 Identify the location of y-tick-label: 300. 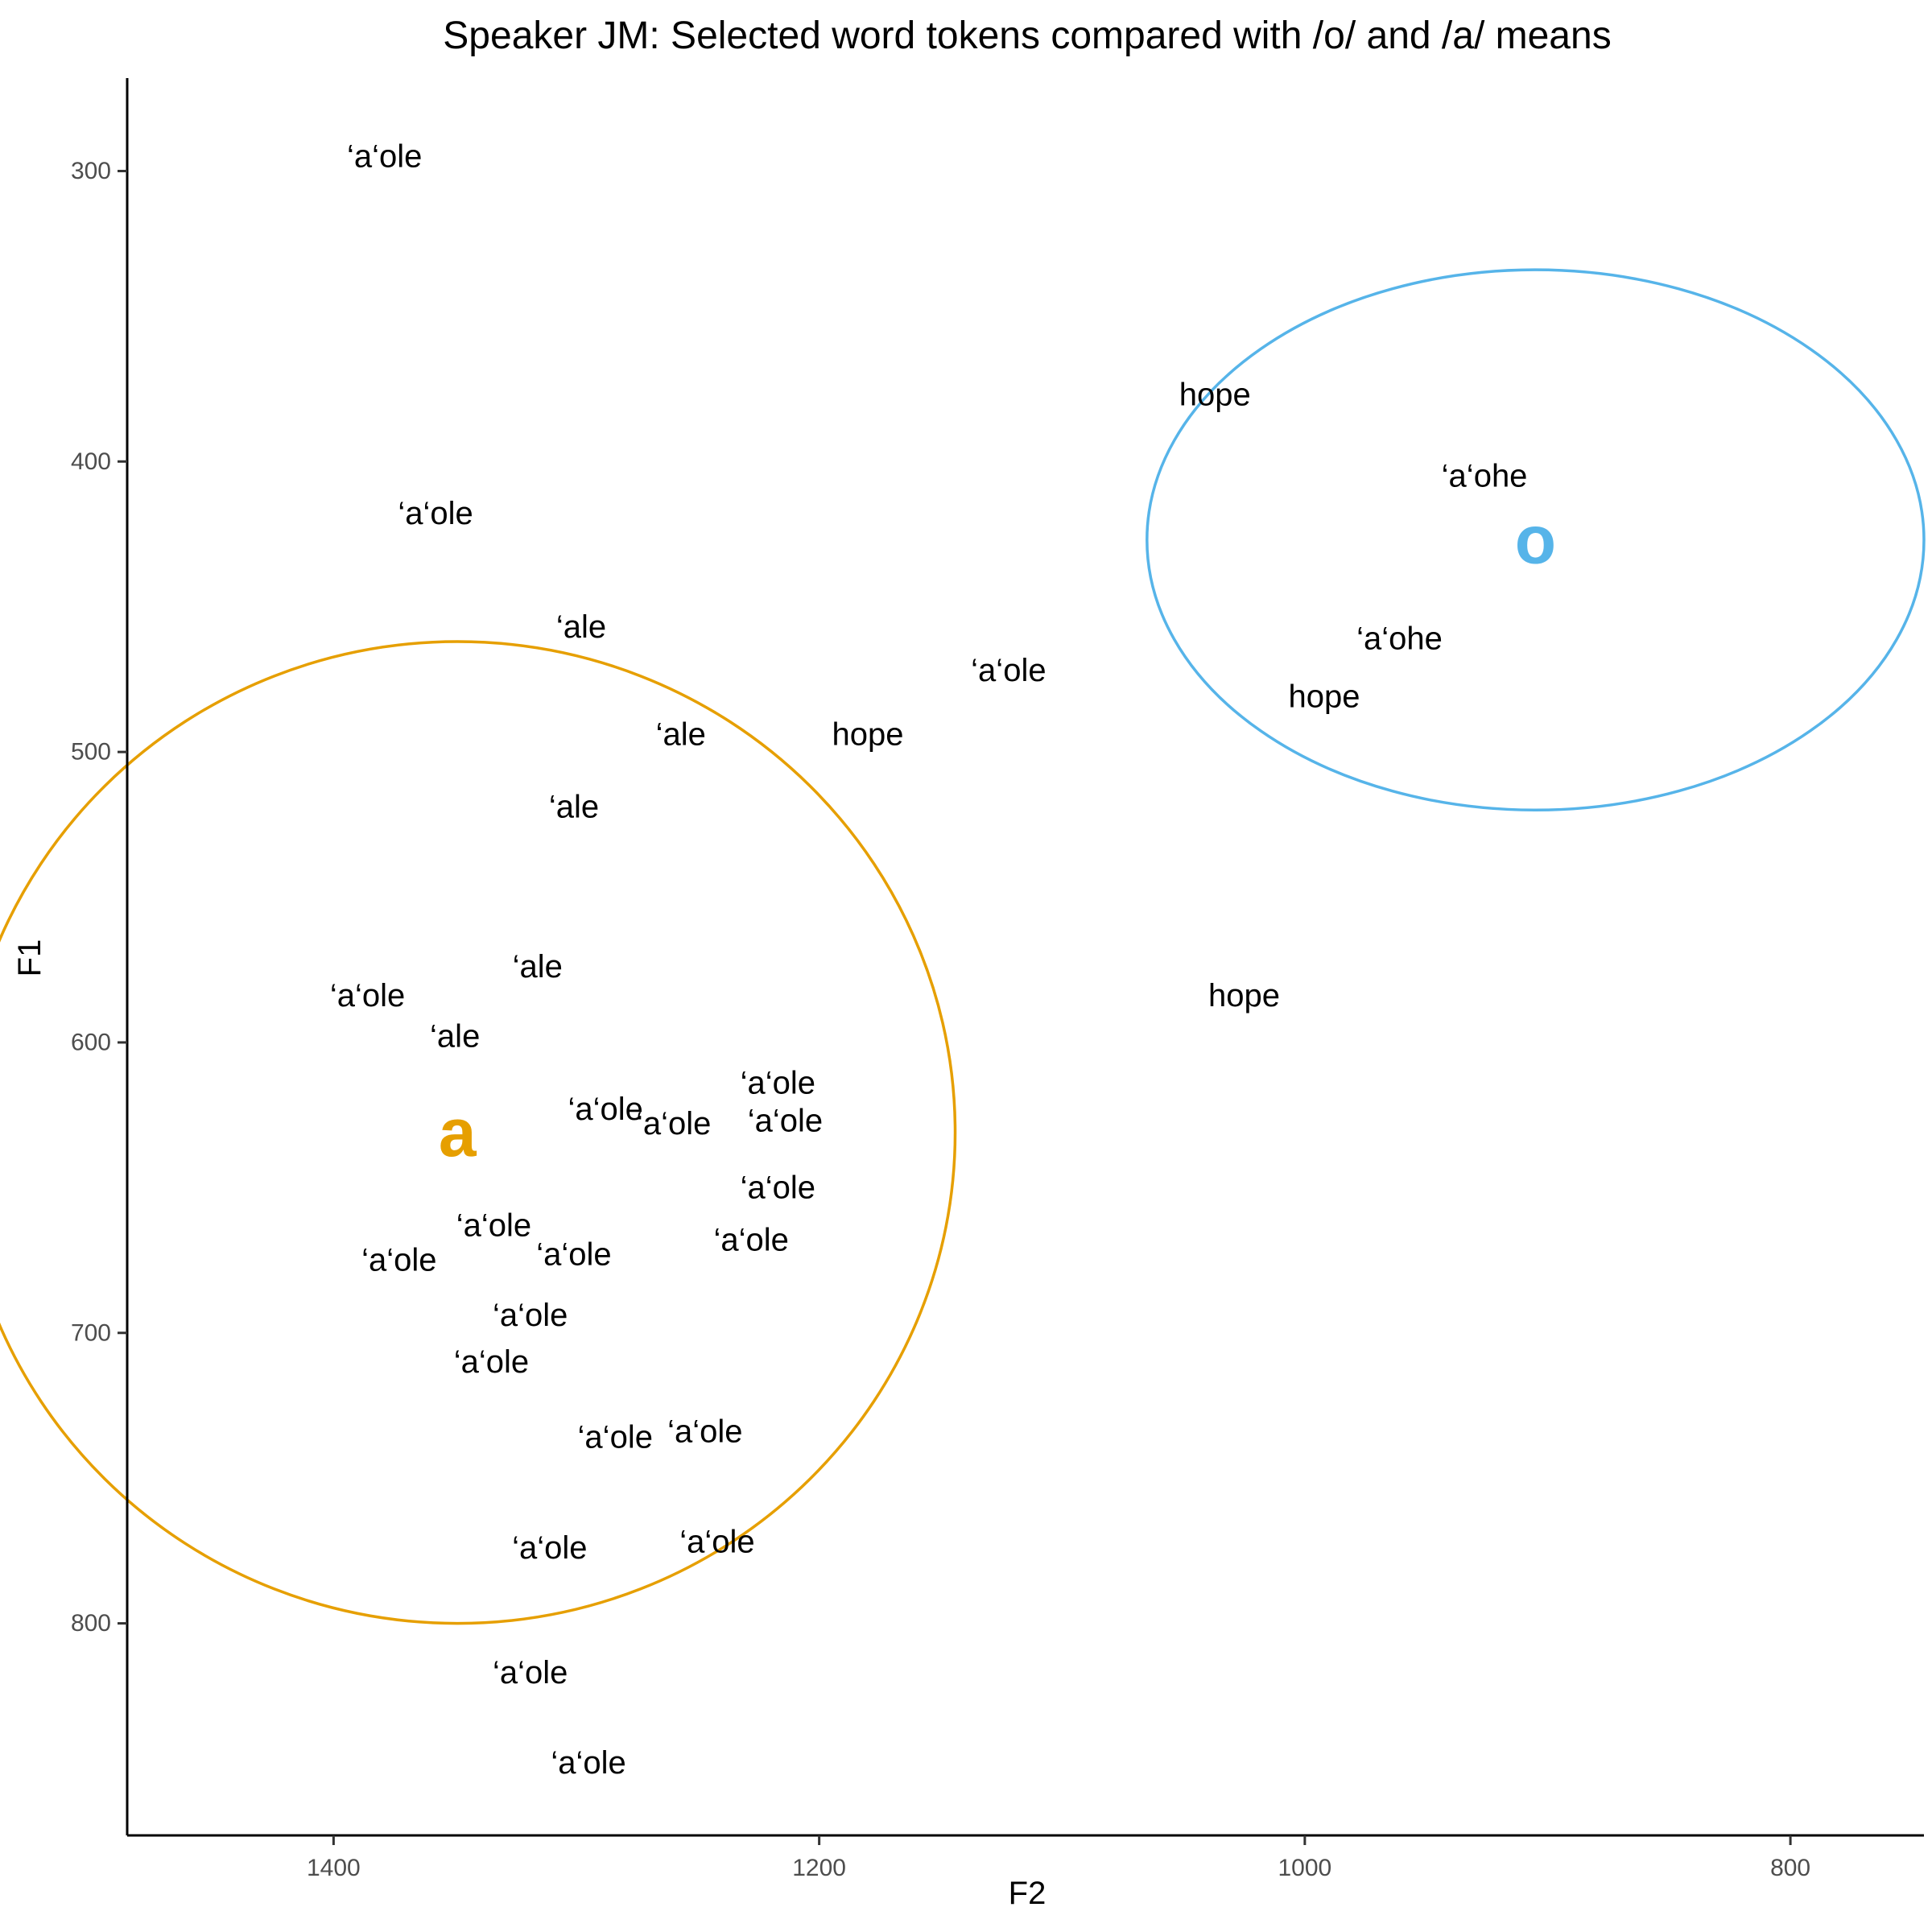
(91, 171).